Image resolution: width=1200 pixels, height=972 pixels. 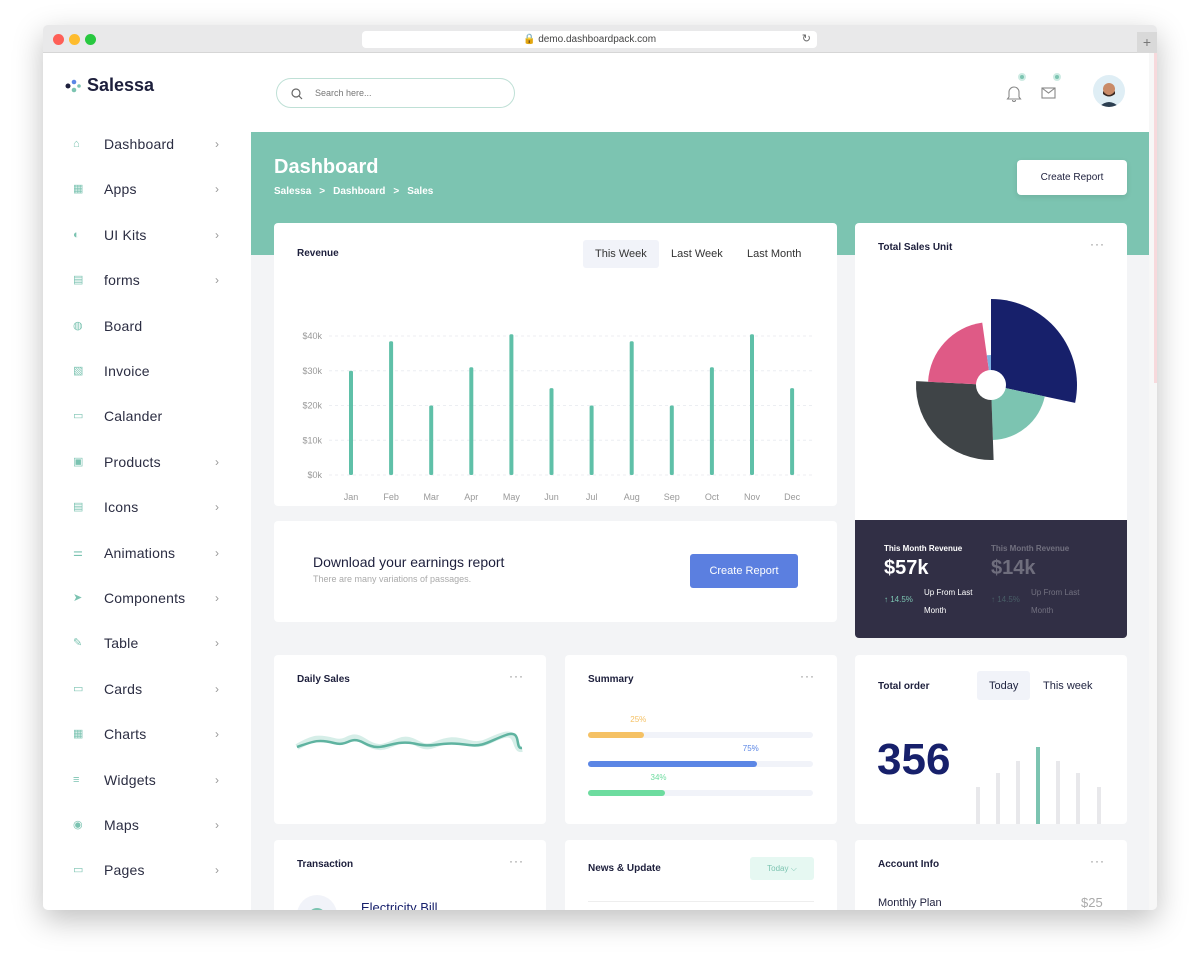 I want to click on sidebar-item-label: Apps, so click(x=120, y=189).